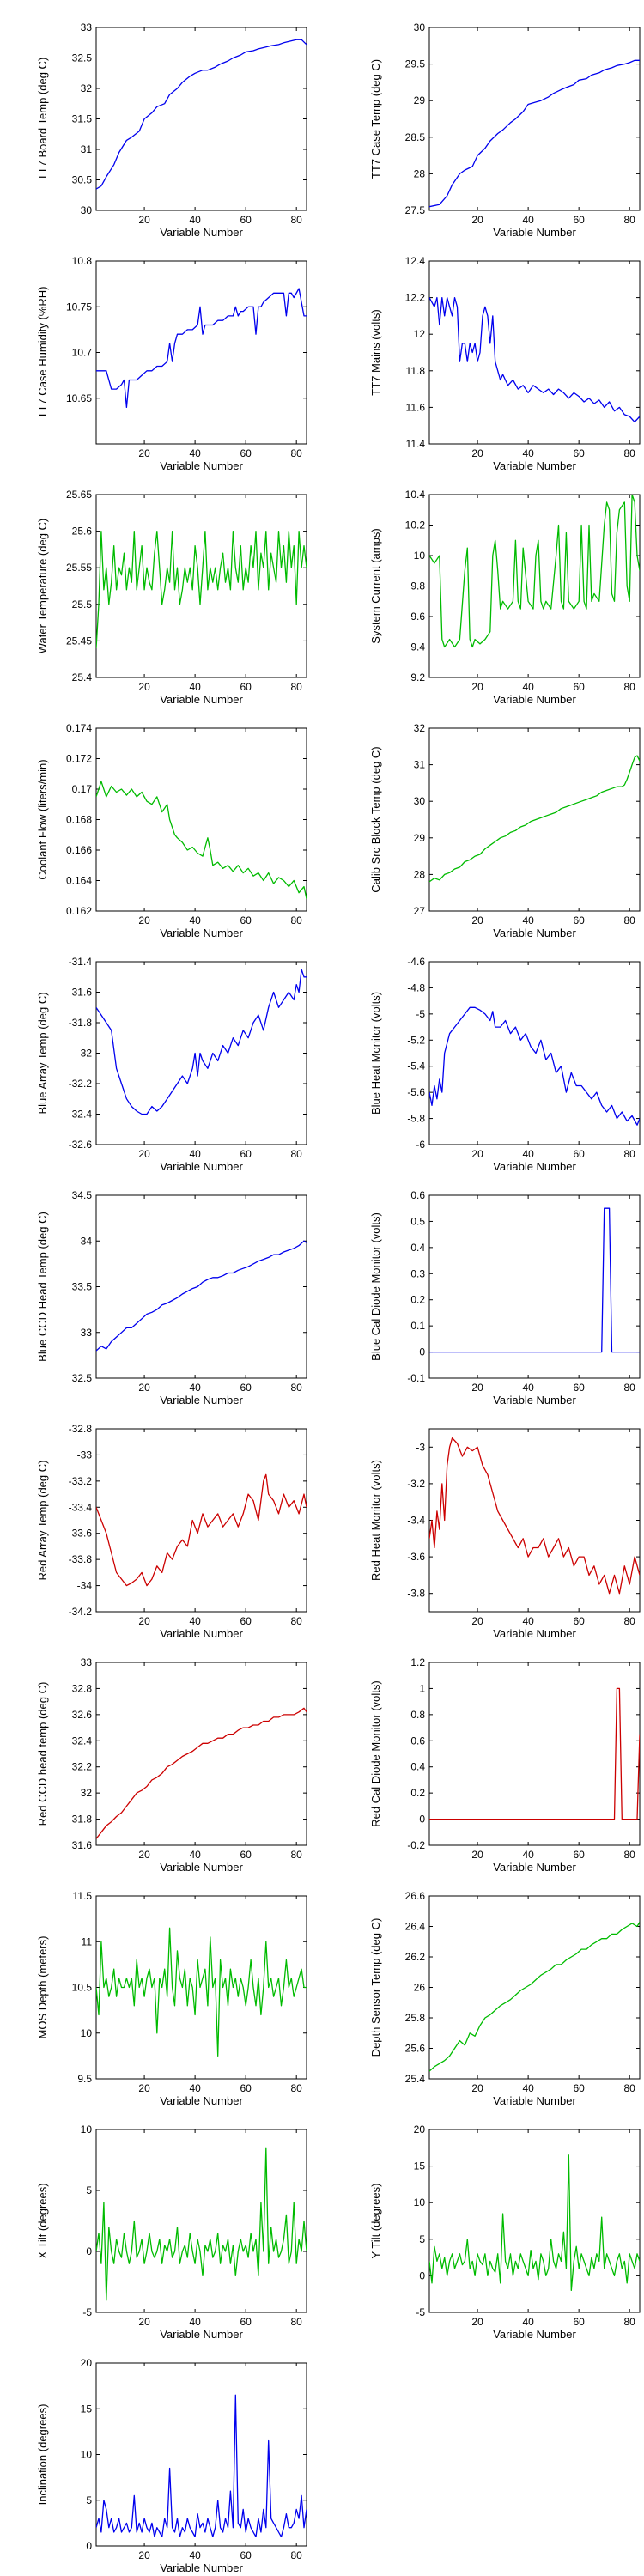 The image size is (644, 2576). I want to click on y-tick-label: 10.65, so click(79, 398).